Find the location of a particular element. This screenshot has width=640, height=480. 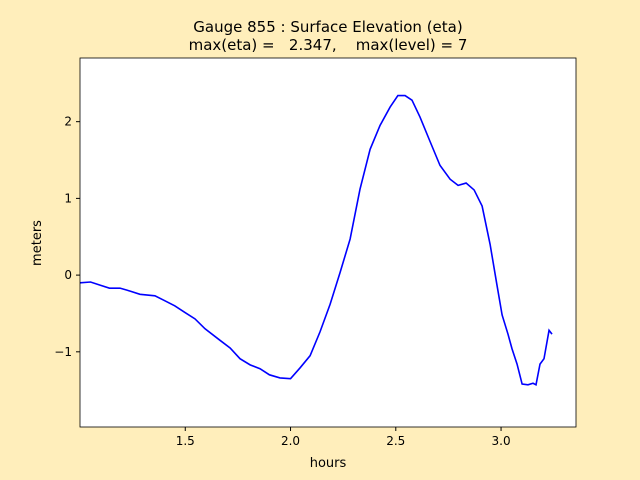

y-tick-label: −1 is located at coordinates (63, 352).